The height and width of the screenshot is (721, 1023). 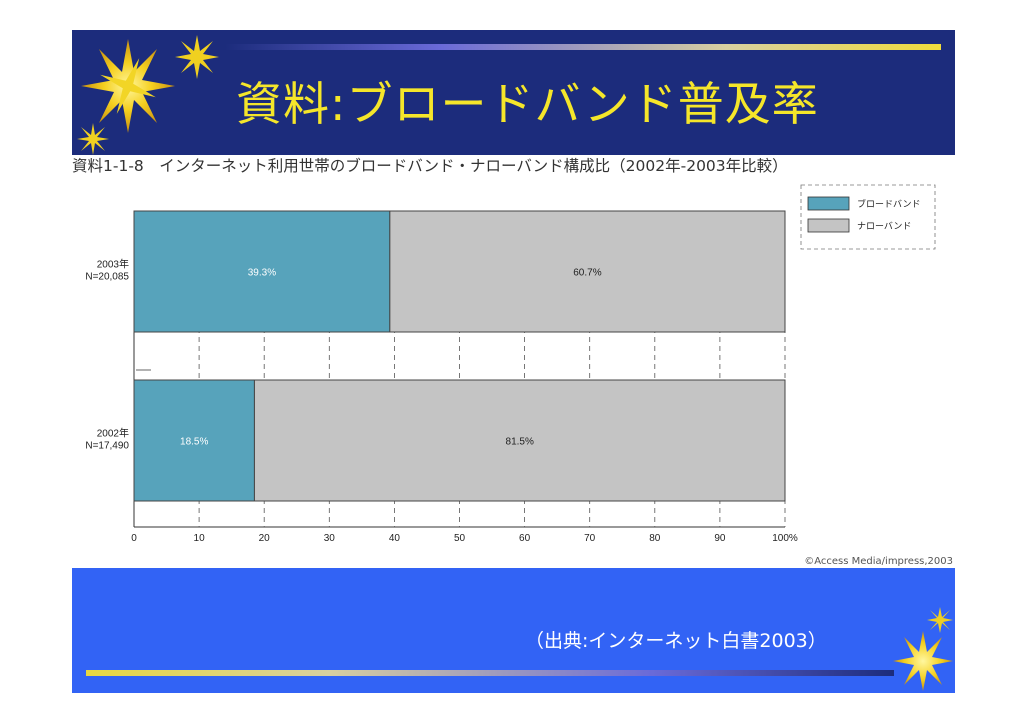 What do you see at coordinates (513, 630) in the screenshot?
I see `slide-footer: （出典:インターネット白書2003）` at bounding box center [513, 630].